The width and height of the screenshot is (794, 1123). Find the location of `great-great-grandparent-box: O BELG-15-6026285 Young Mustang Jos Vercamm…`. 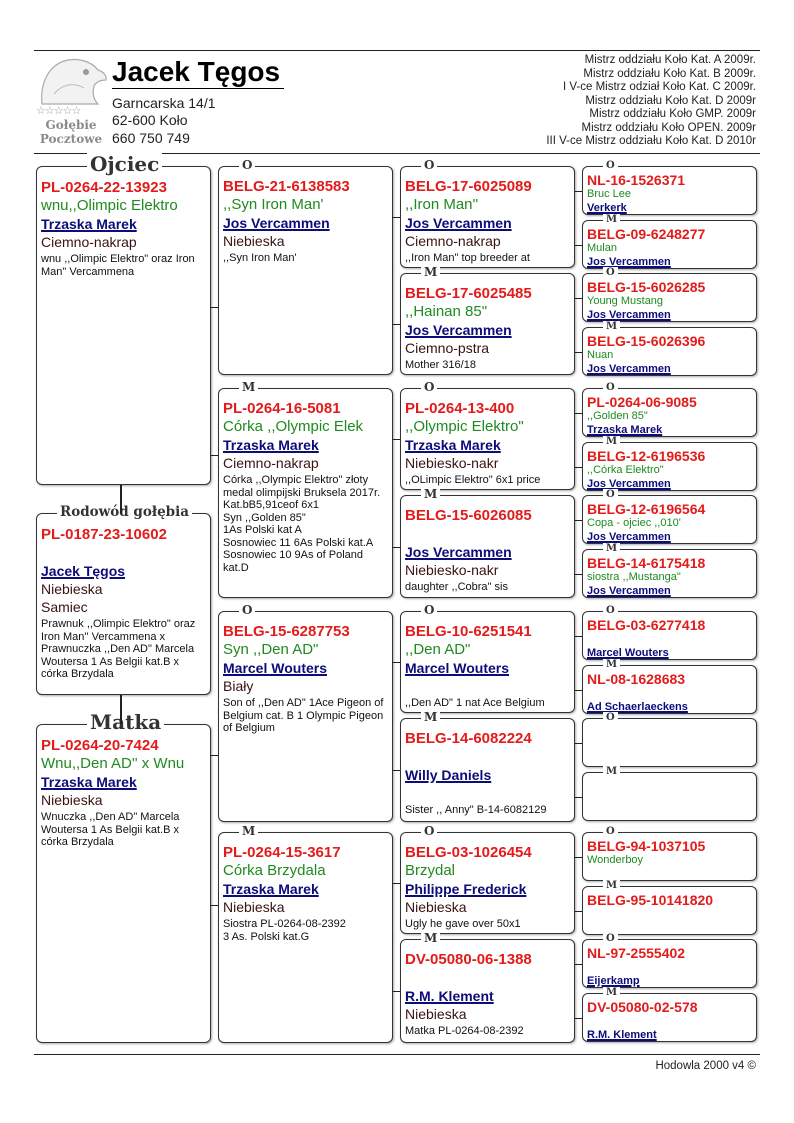

great-great-grandparent-box: O BELG-15-6026285 Young Mustang Jos Vercamm… is located at coordinates (669, 294).